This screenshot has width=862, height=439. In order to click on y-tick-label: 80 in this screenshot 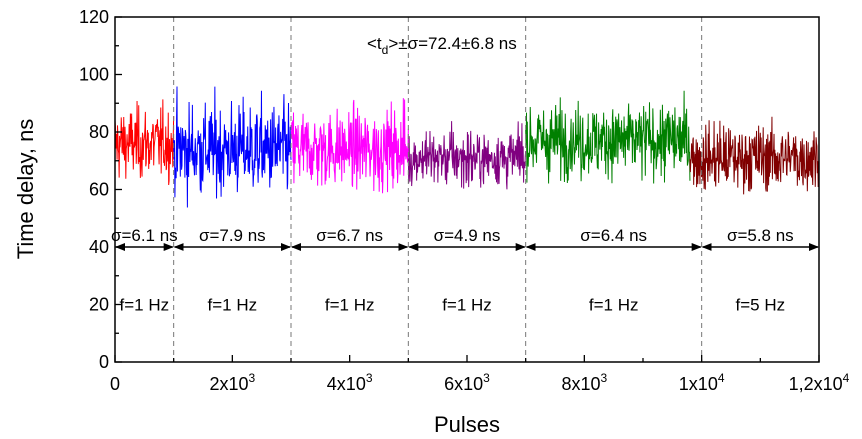, I will do `click(99, 132)`.